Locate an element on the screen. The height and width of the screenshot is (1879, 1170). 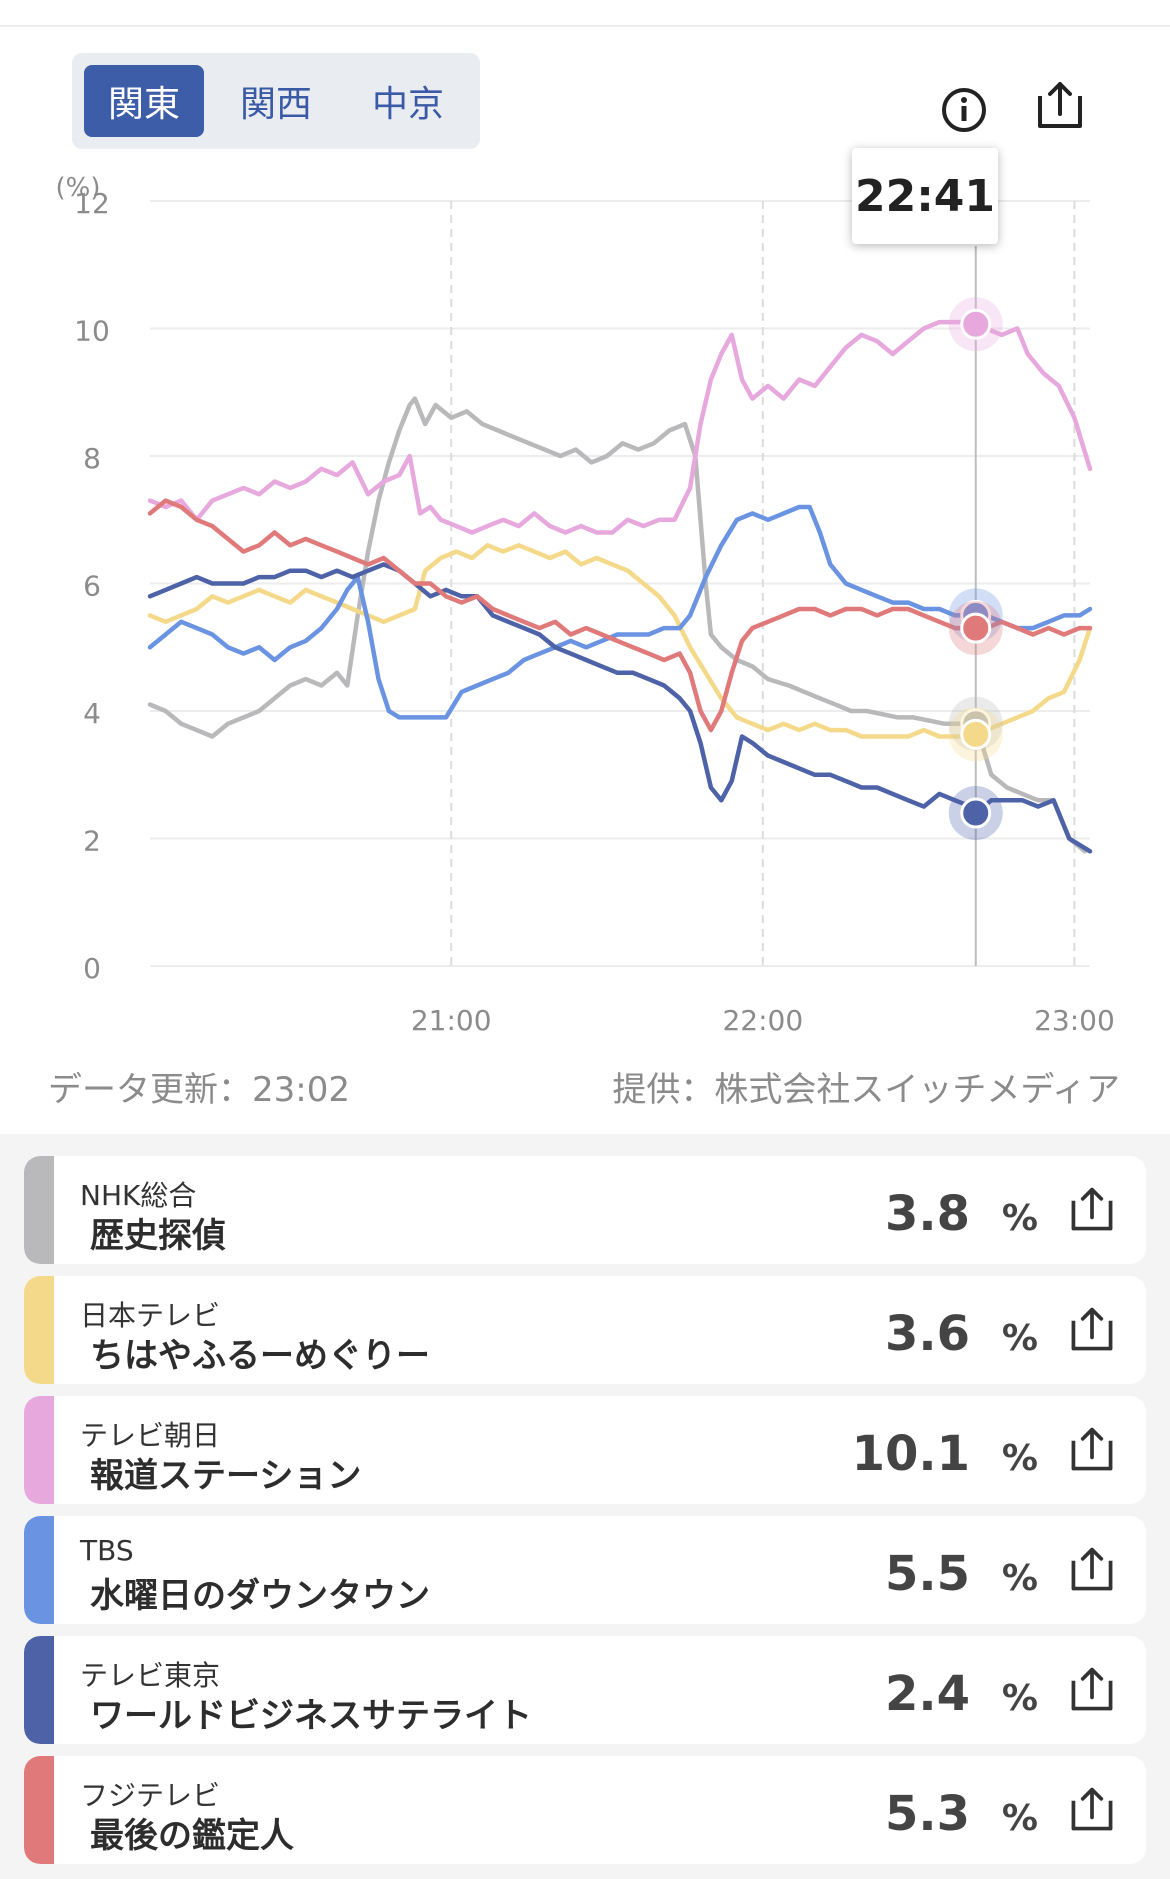
channel-name: テレビ朝日 is located at coordinates (150, 1435).